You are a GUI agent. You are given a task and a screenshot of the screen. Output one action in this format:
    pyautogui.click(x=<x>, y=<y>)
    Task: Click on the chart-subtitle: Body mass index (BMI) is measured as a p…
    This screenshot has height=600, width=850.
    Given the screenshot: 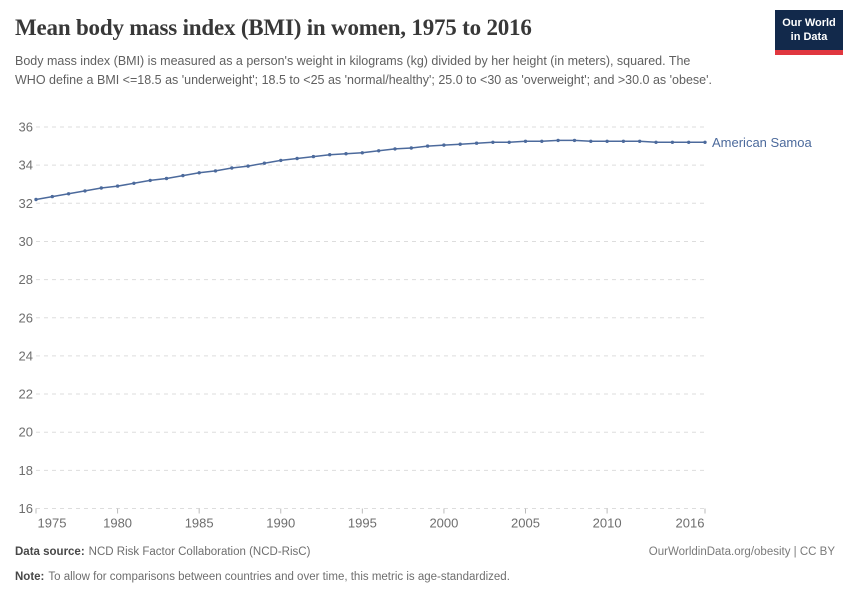 What is the action you would take?
    pyautogui.click(x=363, y=70)
    